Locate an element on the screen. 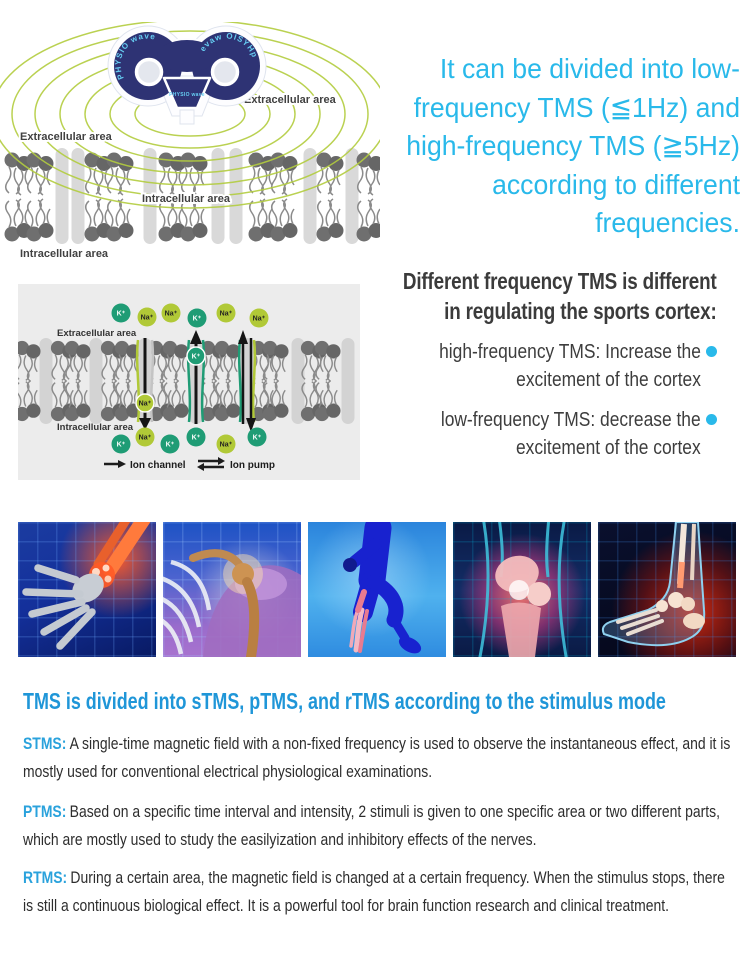 This screenshot has width=750, height=965. extracellular-label-right: Extracellular area is located at coordinates (290, 100).